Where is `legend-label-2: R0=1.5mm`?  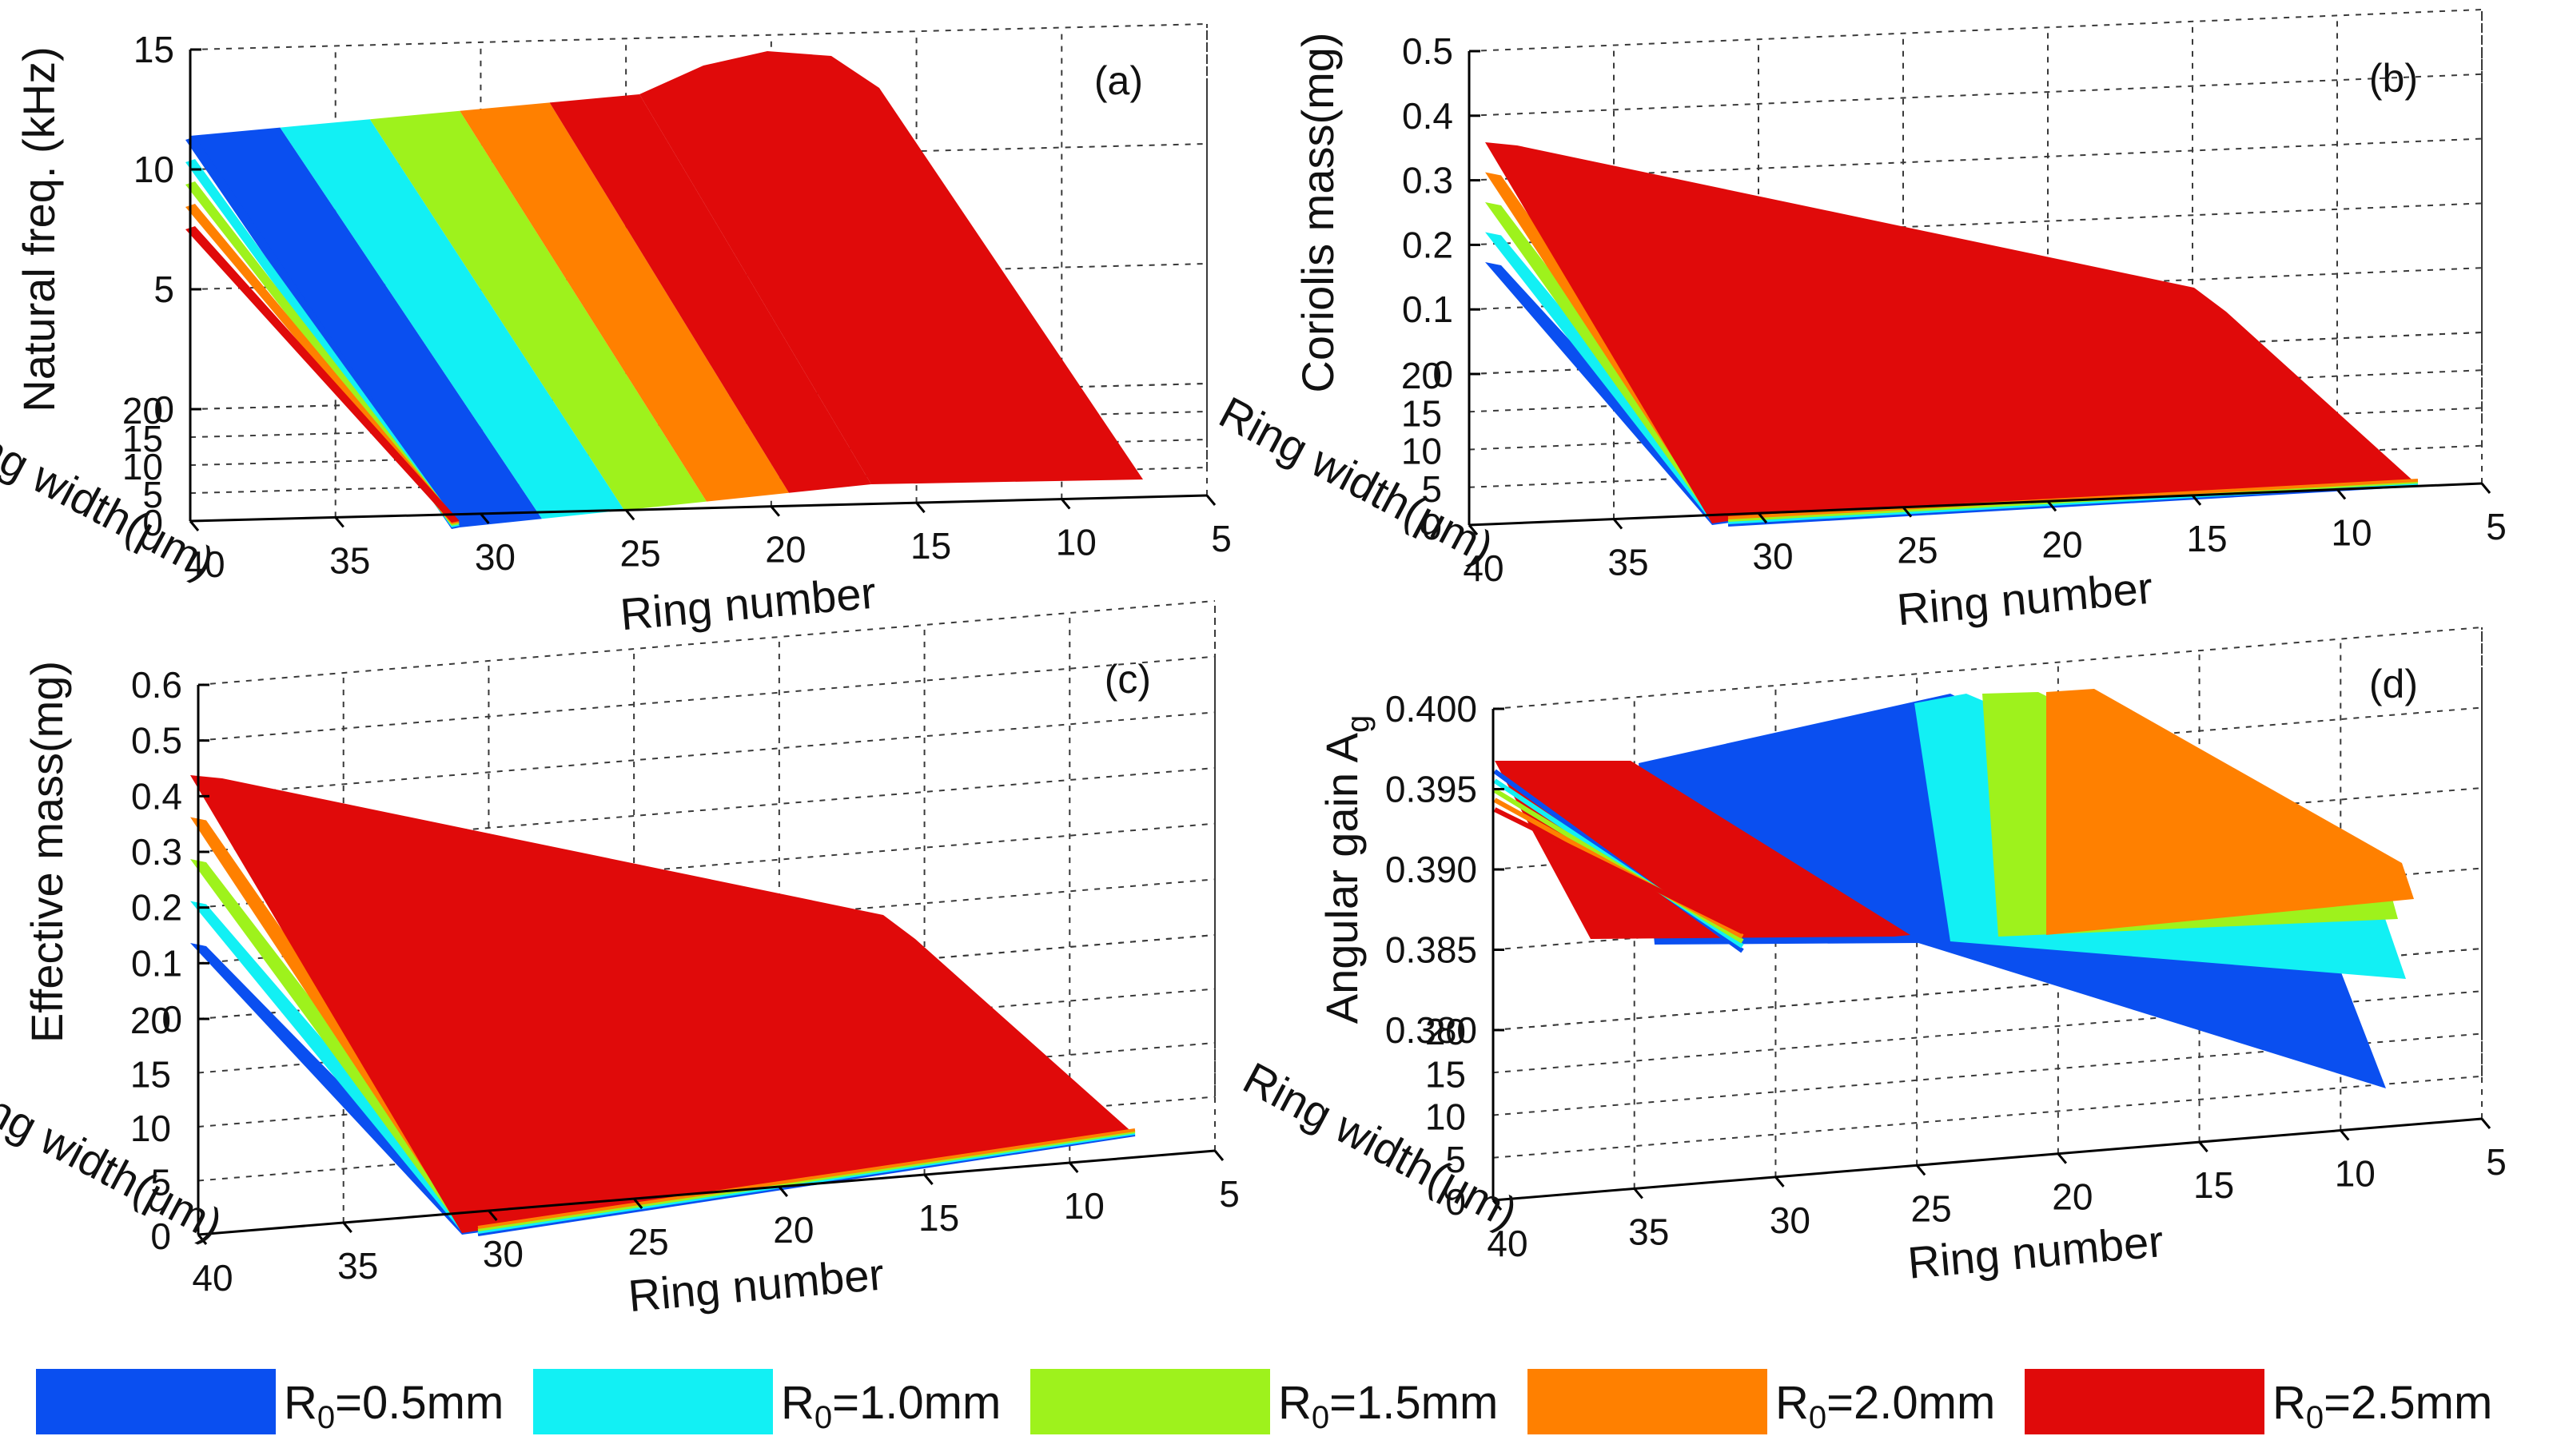
legend-label-2: R0=1.5mm is located at coordinates (1388, 1406).